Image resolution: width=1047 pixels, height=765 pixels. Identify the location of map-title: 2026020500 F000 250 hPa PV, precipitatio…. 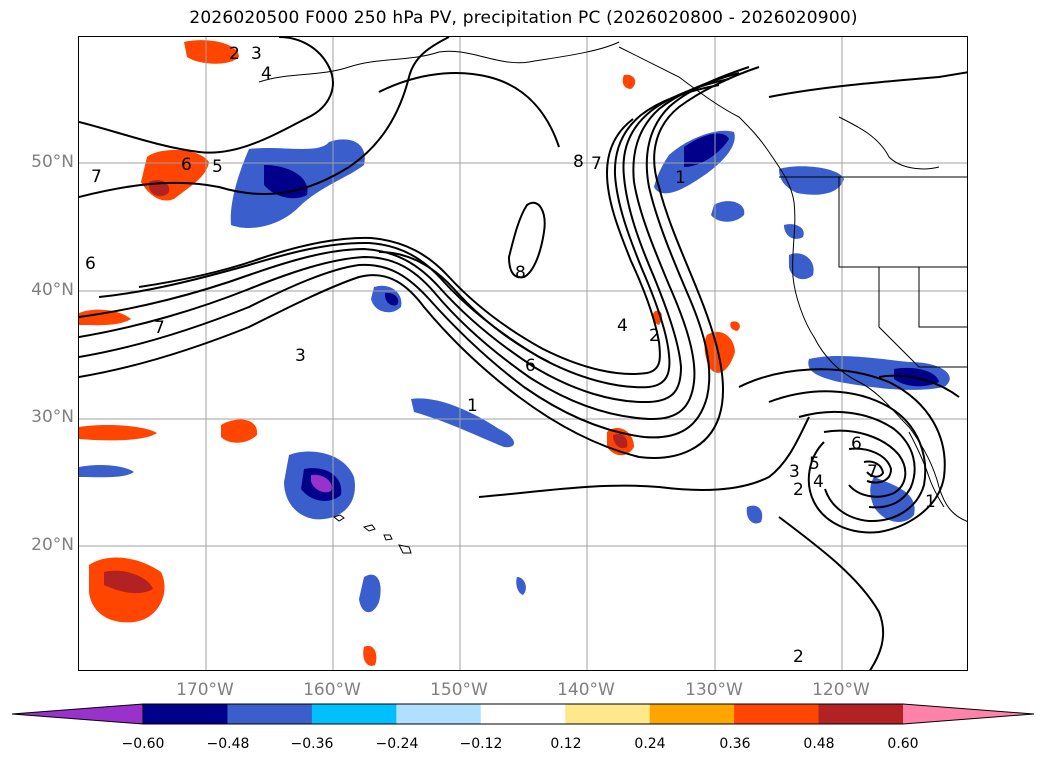
(523, 18).